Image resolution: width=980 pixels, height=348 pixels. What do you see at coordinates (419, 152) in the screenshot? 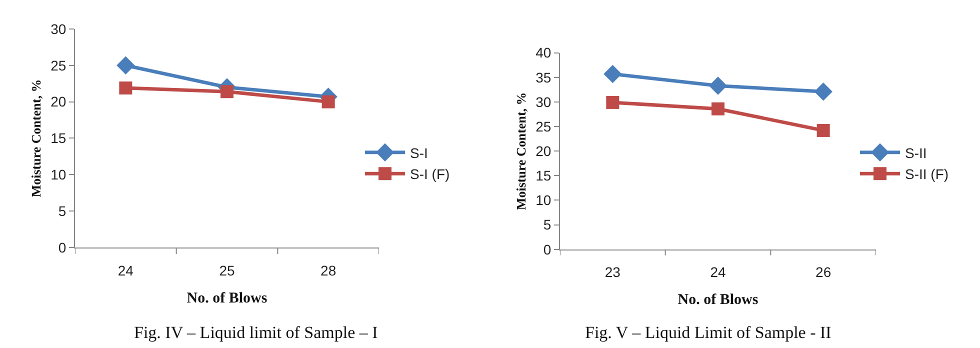
I see `legend-label: S-I` at bounding box center [419, 152].